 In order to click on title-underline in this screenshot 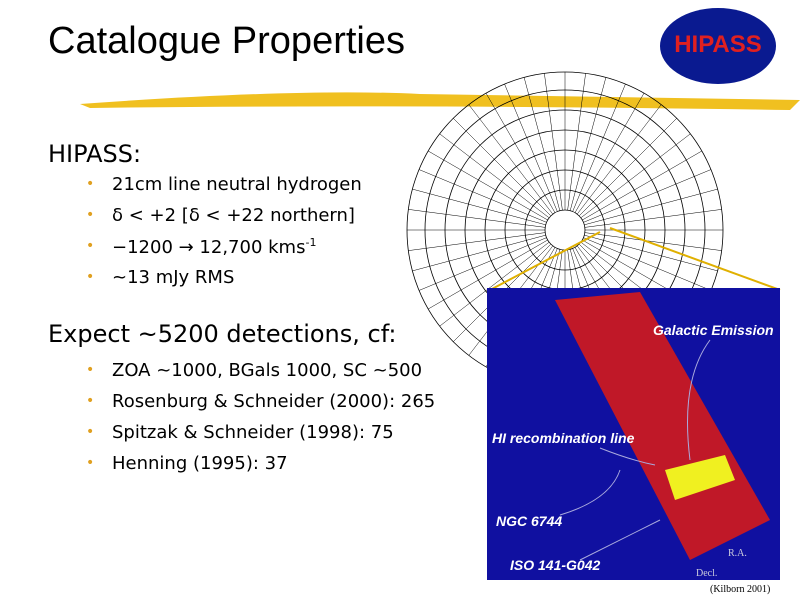, I will do `click(440, 101)`.